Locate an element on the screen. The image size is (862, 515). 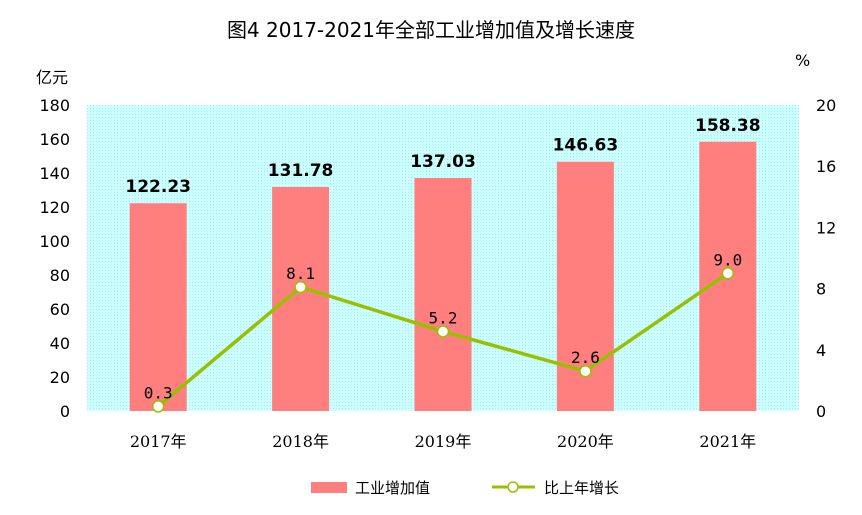
legend-label-line: 比上年增长 is located at coordinates (581, 488).